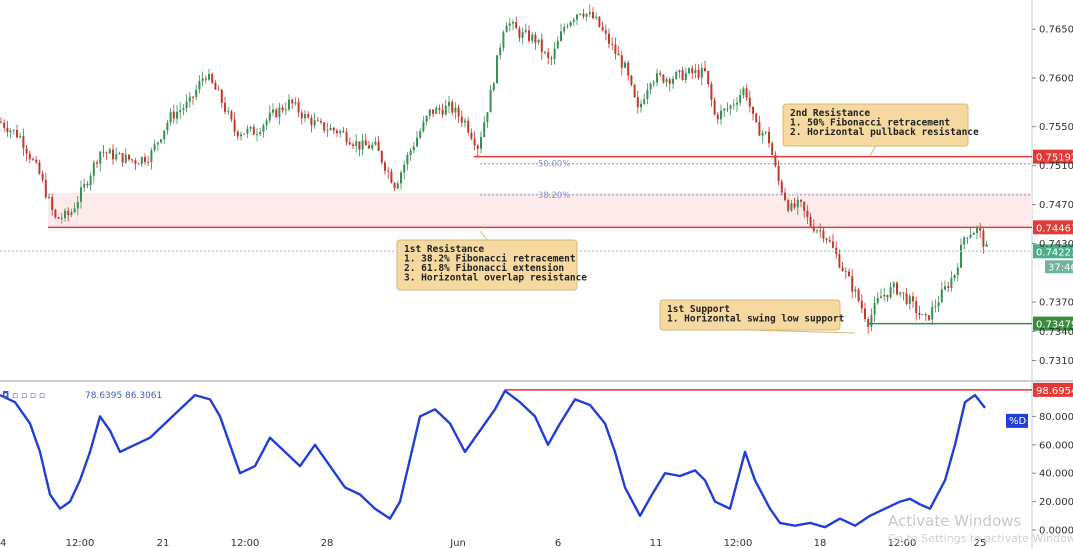 This screenshot has width=1073, height=548. I want to click on fibonacci-layer: 50.00% 38.20%, so click(756, 180).